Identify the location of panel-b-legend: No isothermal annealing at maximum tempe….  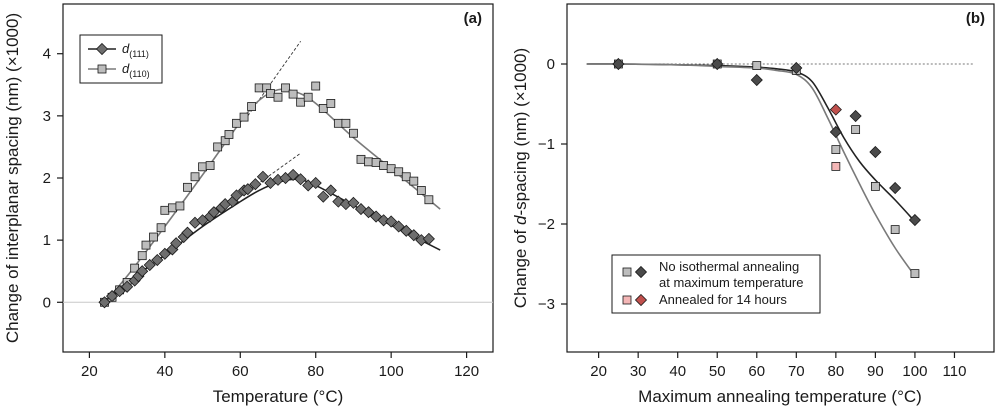
(716, 284).